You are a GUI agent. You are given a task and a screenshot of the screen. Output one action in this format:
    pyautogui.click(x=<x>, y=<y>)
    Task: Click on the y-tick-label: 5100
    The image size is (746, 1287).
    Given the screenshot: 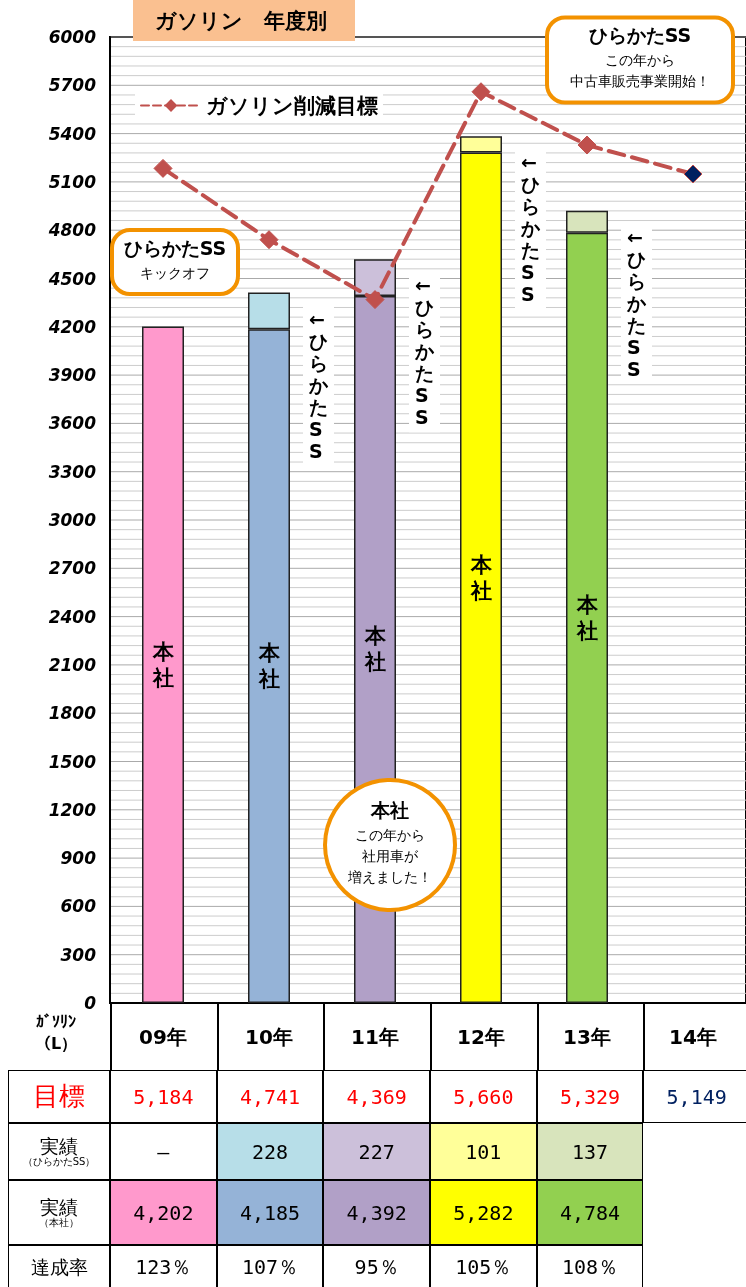 What is the action you would take?
    pyautogui.click(x=72, y=181)
    